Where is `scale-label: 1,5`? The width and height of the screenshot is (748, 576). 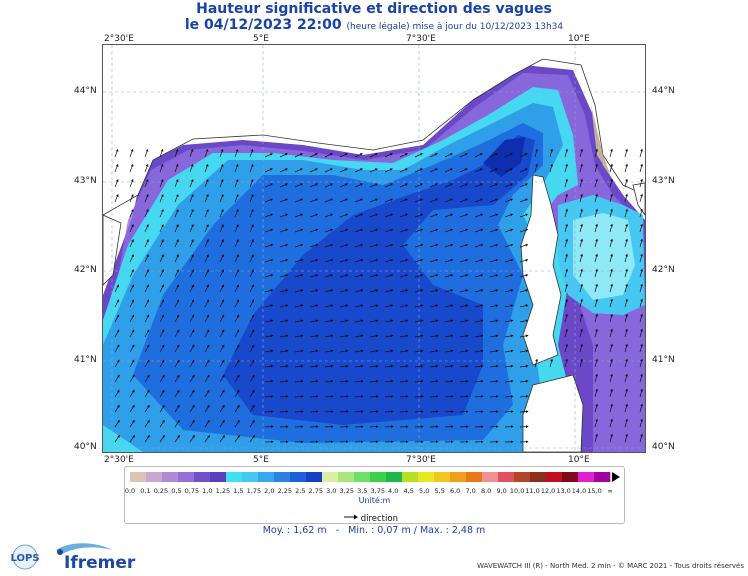 scale-label: 1,5 is located at coordinates (238, 491).